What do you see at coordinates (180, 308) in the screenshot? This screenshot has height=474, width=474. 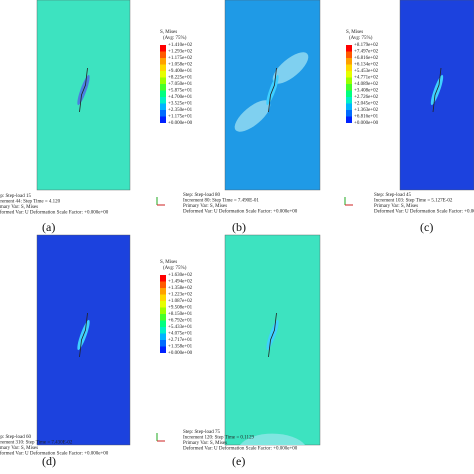 I see `legend-value: +9.508e+01` at bounding box center [180, 308].